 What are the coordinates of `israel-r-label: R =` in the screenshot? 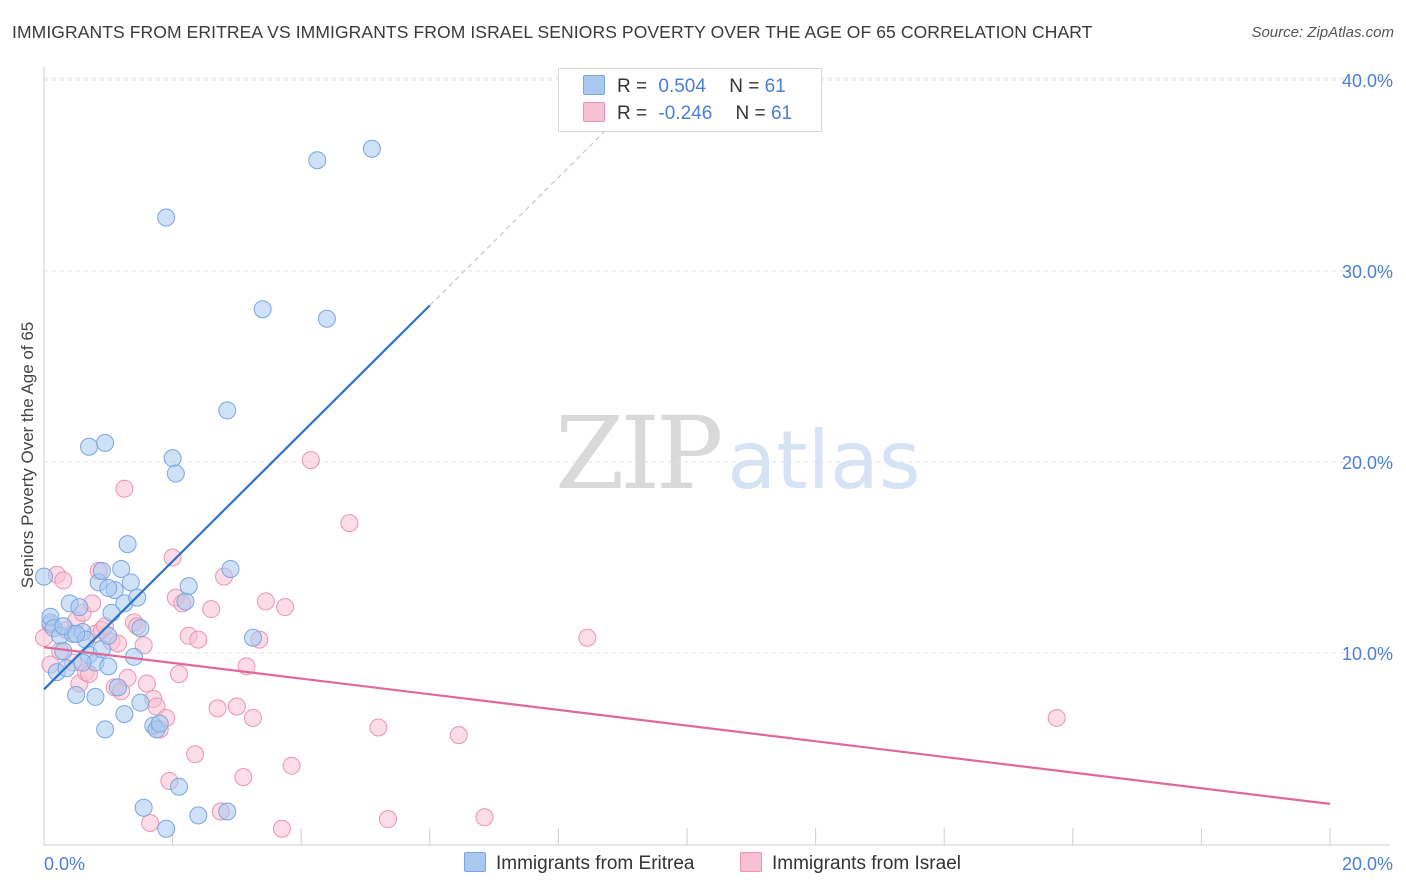 It's located at (632, 113).